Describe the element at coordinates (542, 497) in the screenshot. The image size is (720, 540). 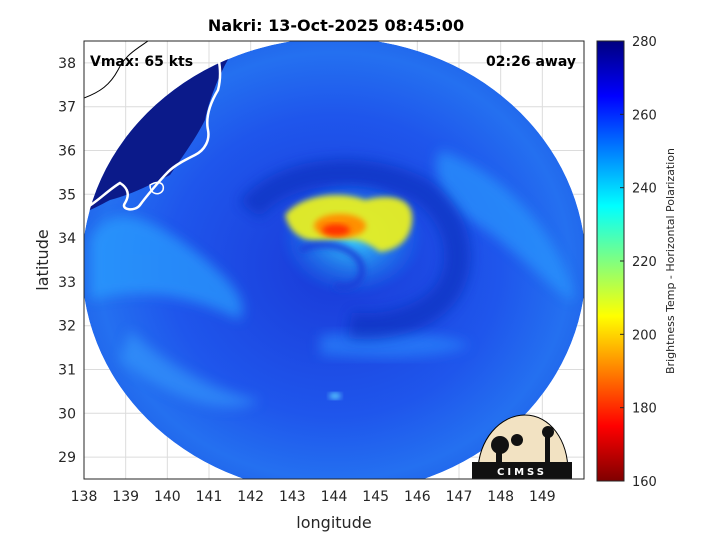
I see `lon-tick-label: 149` at that location.